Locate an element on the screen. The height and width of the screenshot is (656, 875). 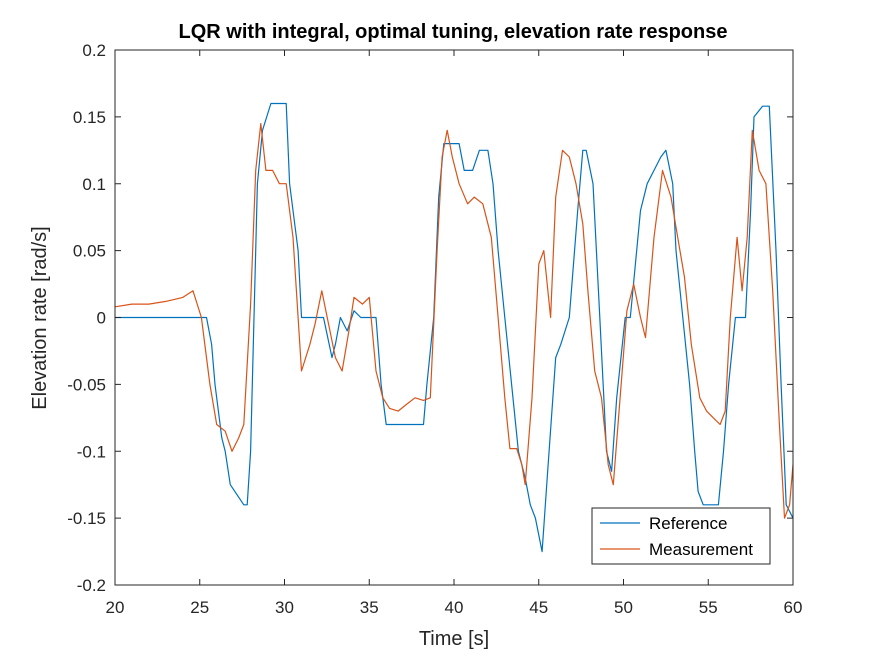
y-tick-label: 0.1 is located at coordinates (94, 184).